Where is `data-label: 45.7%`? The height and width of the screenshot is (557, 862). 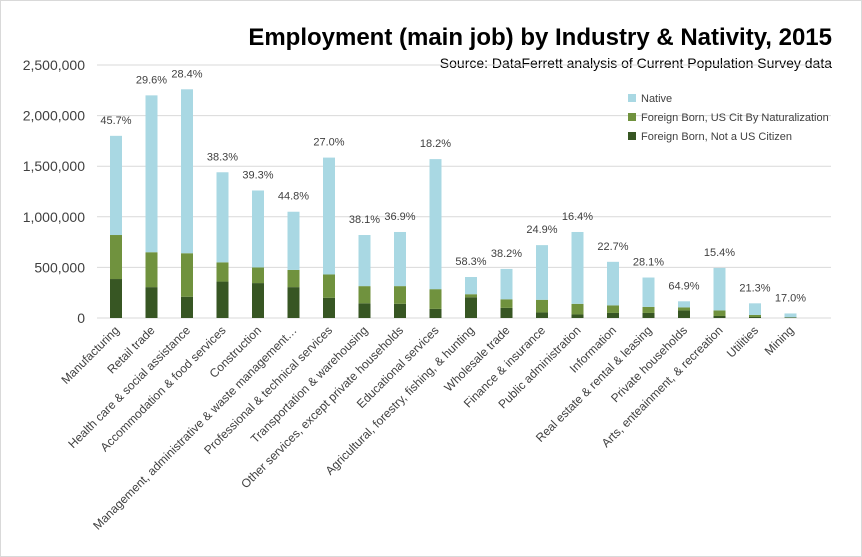 data-label: 45.7% is located at coordinates (115, 121).